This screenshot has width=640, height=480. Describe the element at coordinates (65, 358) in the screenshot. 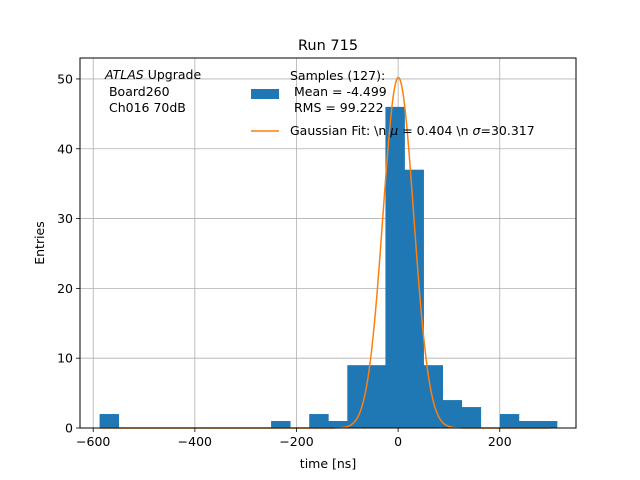

I see `y-tick-label: 10` at that location.